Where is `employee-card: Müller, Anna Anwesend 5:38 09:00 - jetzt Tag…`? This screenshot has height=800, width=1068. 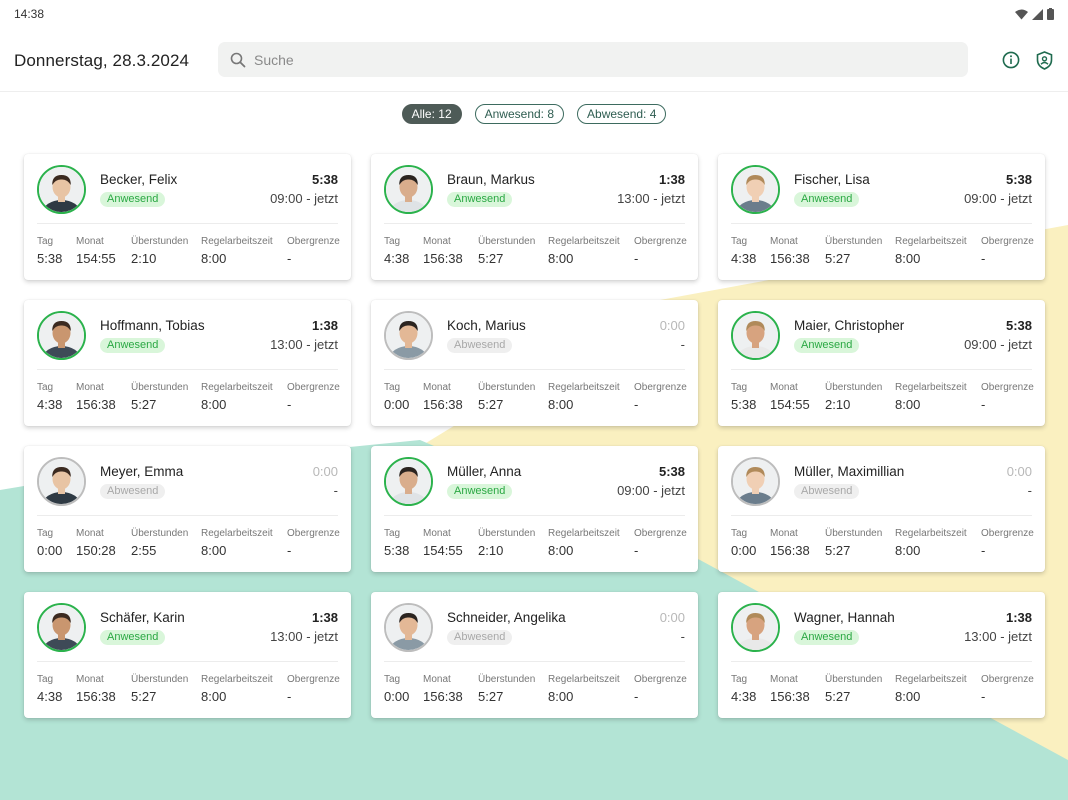 employee-card: Müller, Anna Anwesend 5:38 09:00 - jetzt Tag… is located at coordinates (534, 509).